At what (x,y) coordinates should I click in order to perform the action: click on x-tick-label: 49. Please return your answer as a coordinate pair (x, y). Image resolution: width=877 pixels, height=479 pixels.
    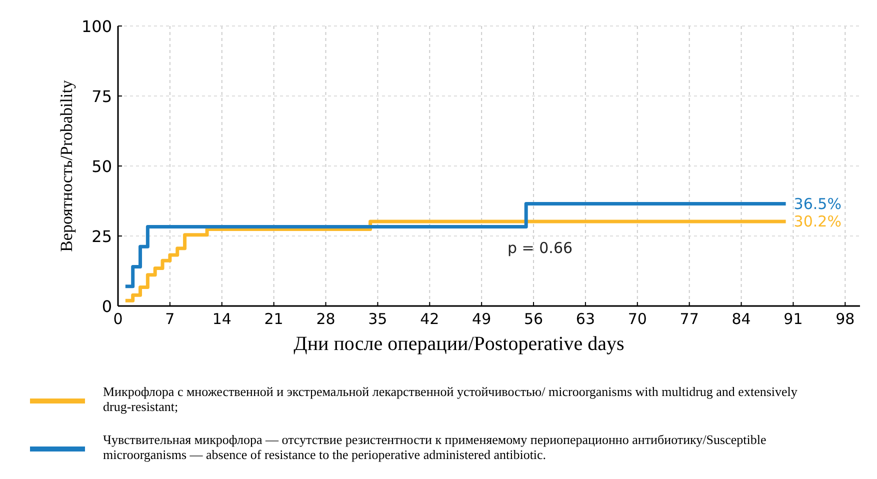
    Looking at the image, I should click on (482, 319).